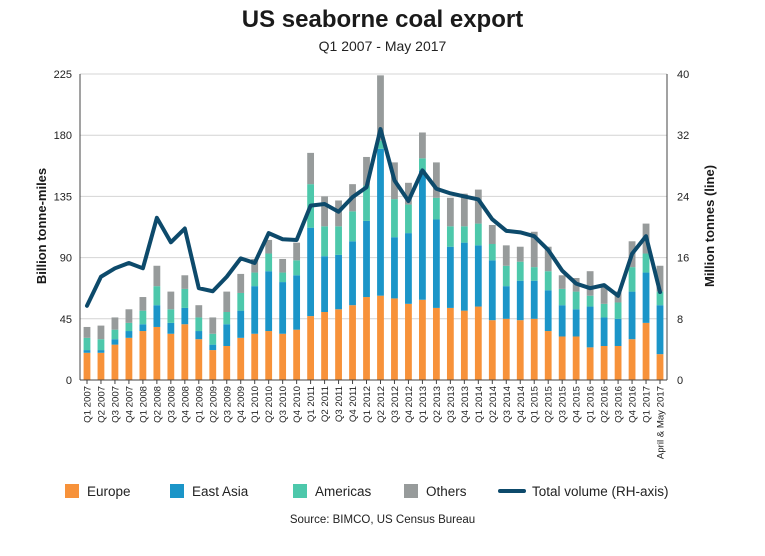  Describe the element at coordinates (521, 403) in the screenshot. I see `x-tick-label: Q4 2014` at that location.